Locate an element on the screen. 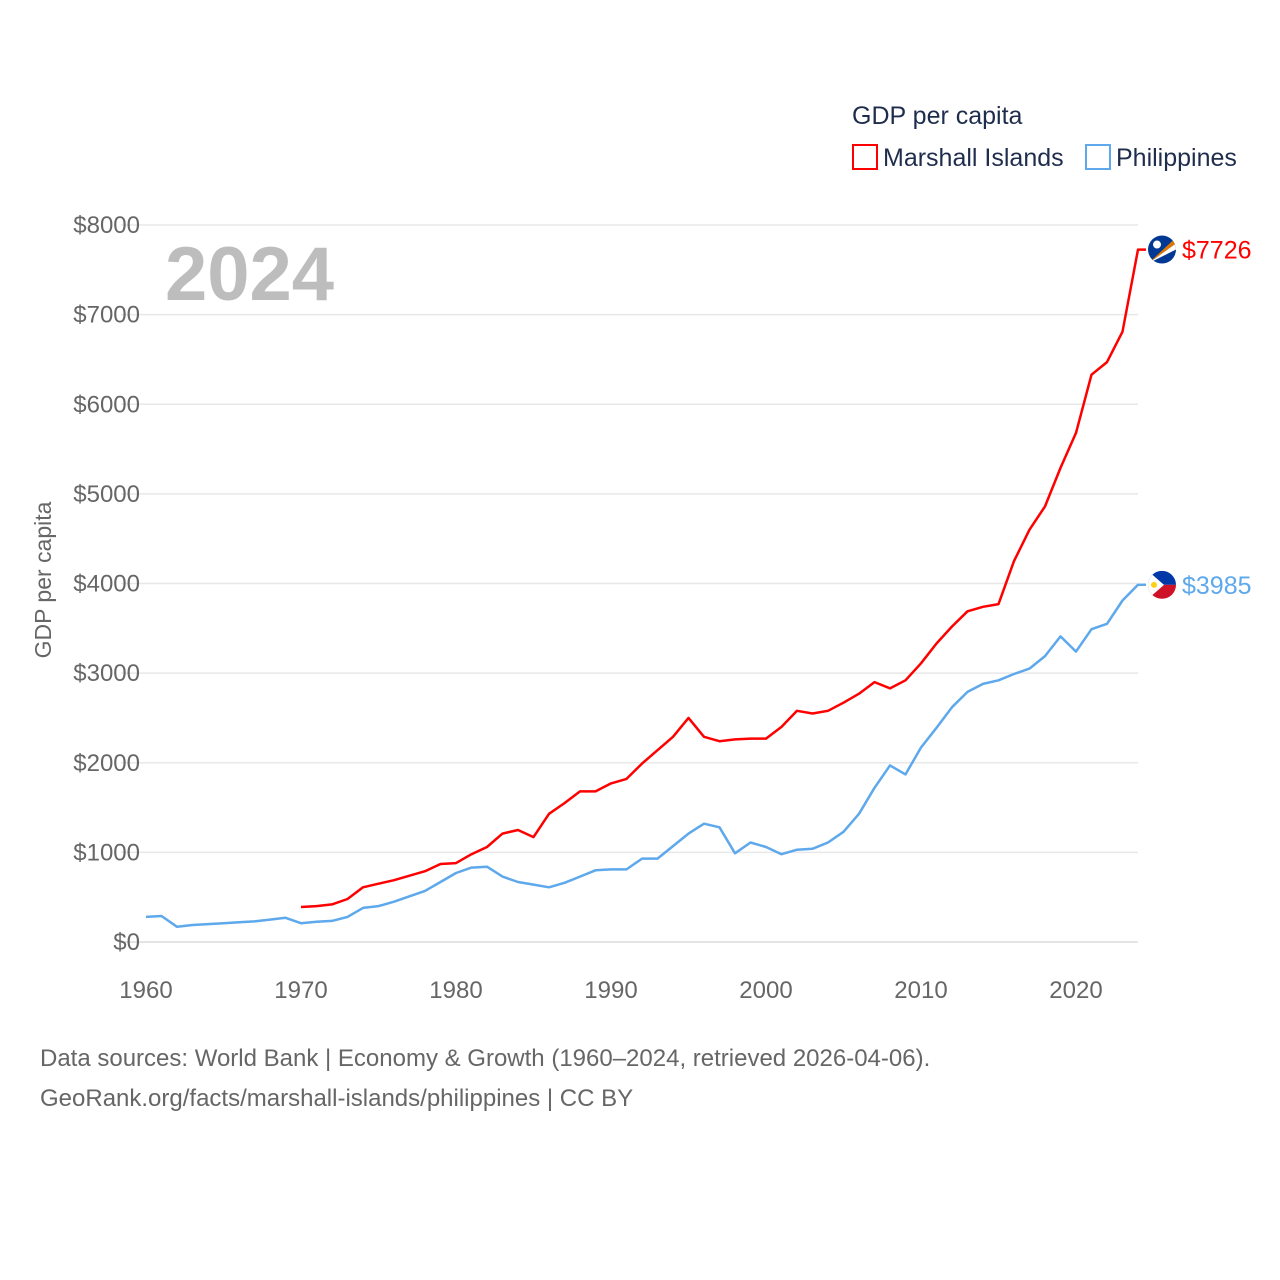  marshall-islands-flag-icon is located at coordinates (1162, 249).